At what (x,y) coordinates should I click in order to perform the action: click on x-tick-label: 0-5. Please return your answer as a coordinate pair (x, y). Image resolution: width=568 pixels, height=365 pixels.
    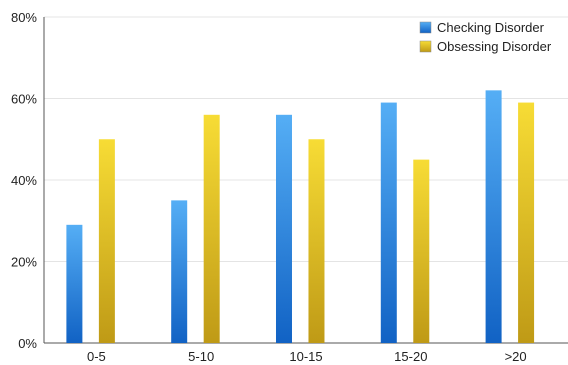
    Looking at the image, I should click on (96, 356).